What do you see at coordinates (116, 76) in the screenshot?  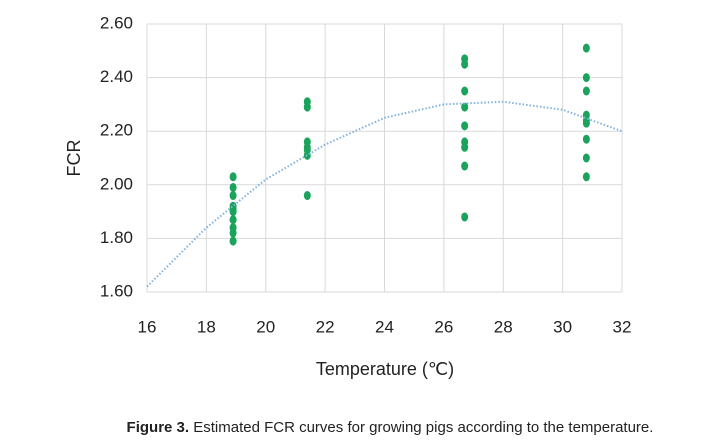 I see `y-tick-label: 2.40` at bounding box center [116, 76].